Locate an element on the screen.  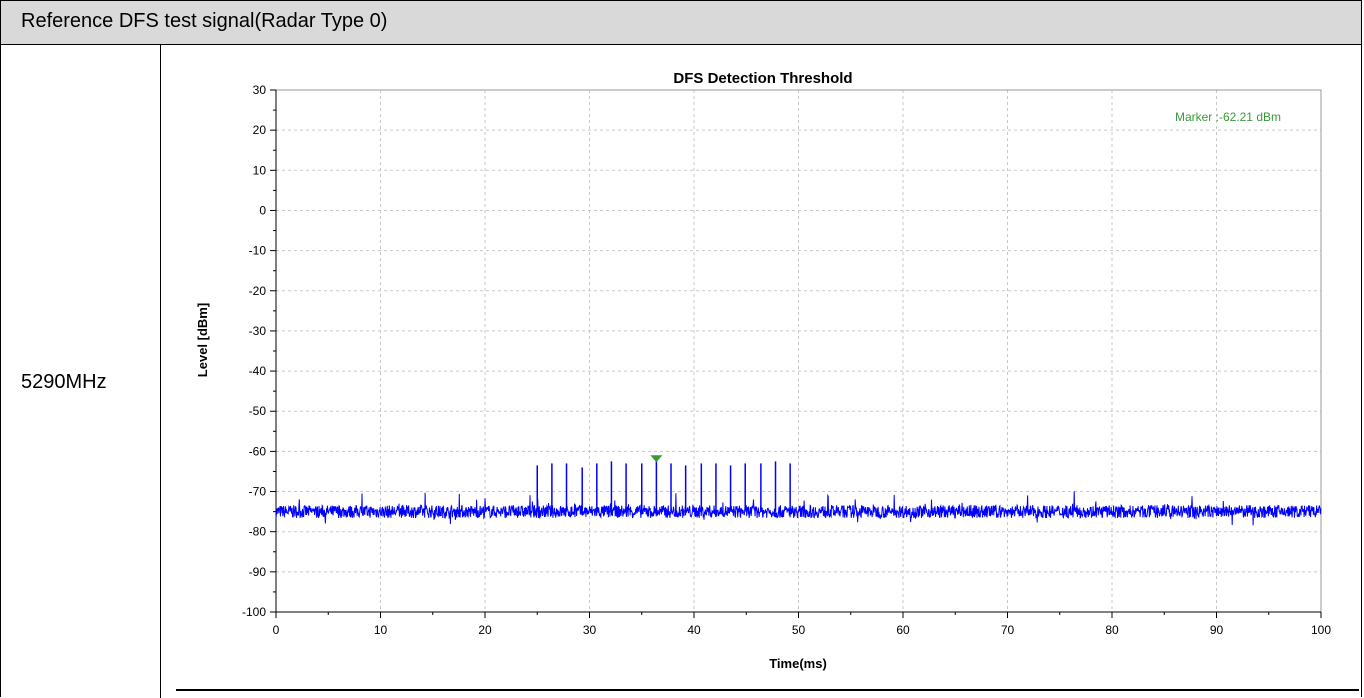
x-tick-label: 60 is located at coordinates (903, 630).